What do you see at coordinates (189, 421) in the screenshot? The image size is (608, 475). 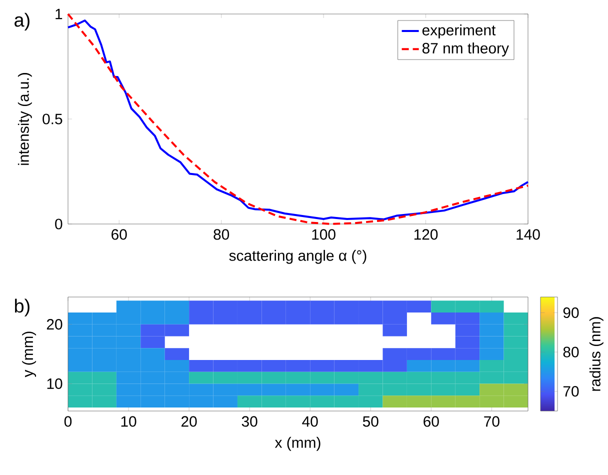 I see `x-tick-label: 20` at bounding box center [189, 421].